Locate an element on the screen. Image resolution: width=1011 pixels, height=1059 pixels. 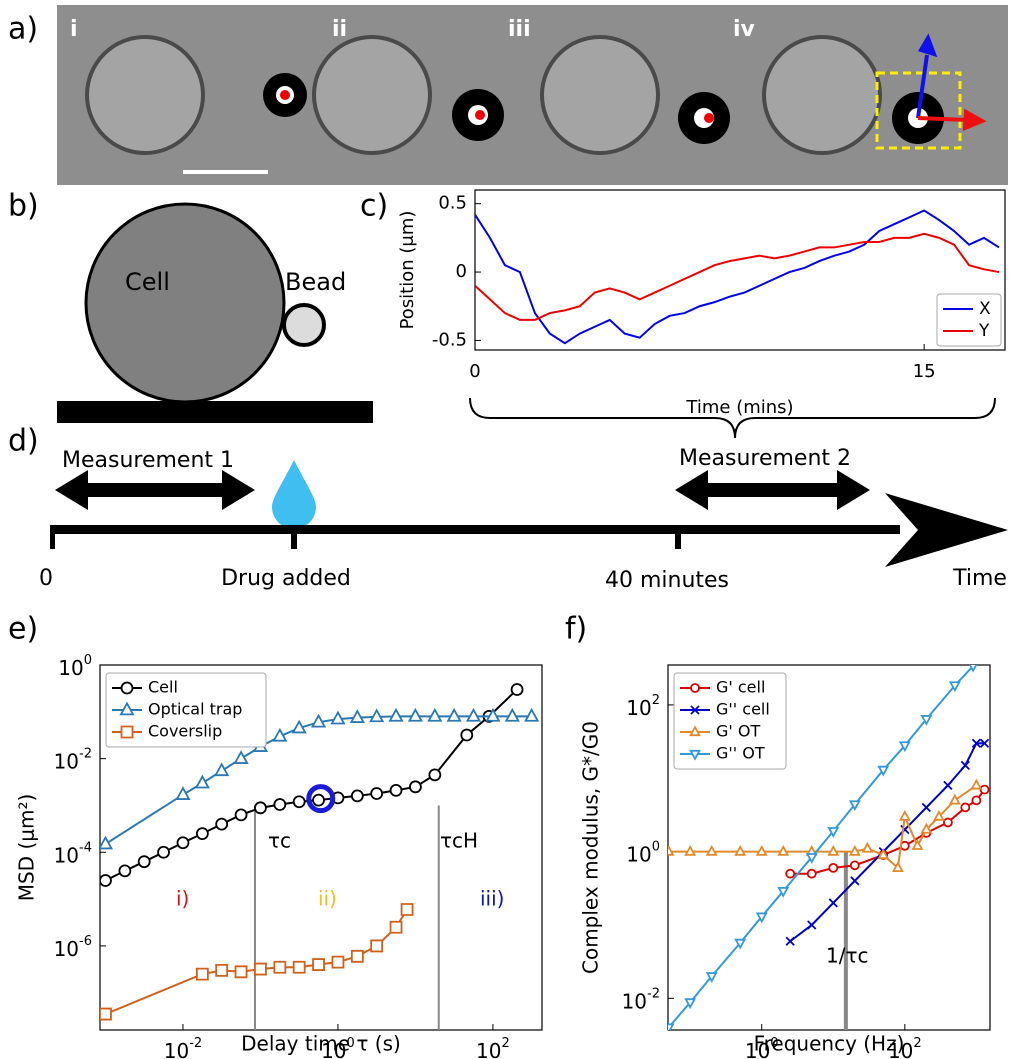
legend-label: Cell is located at coordinates (163, 687).